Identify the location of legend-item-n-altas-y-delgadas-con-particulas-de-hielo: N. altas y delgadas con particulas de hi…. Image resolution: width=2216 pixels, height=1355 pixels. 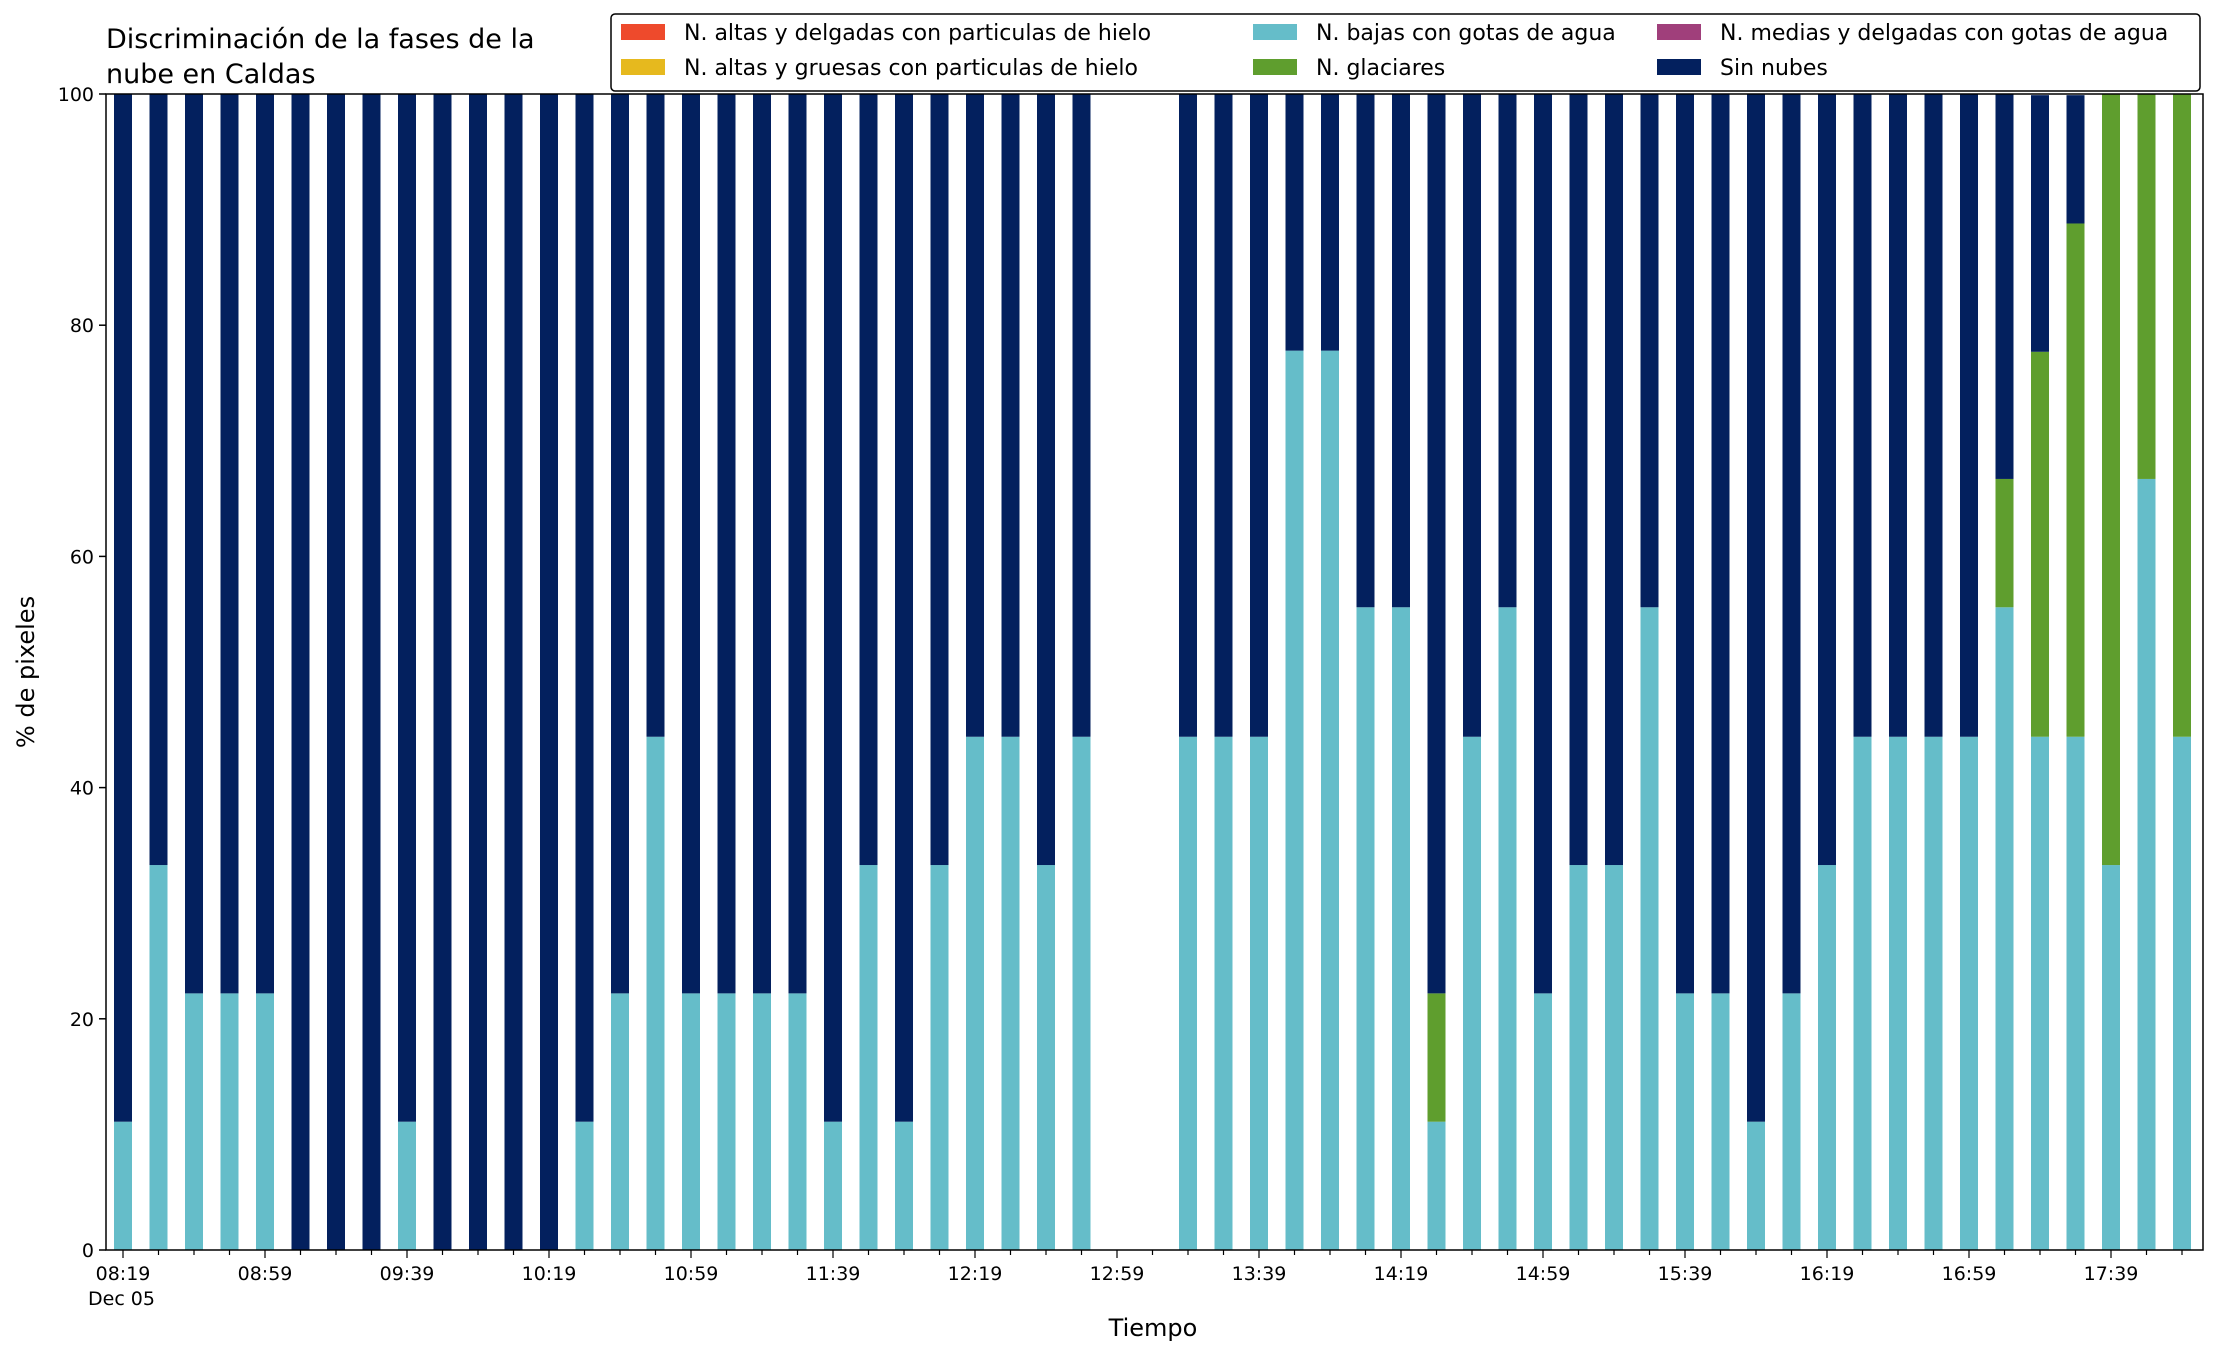
(886, 33).